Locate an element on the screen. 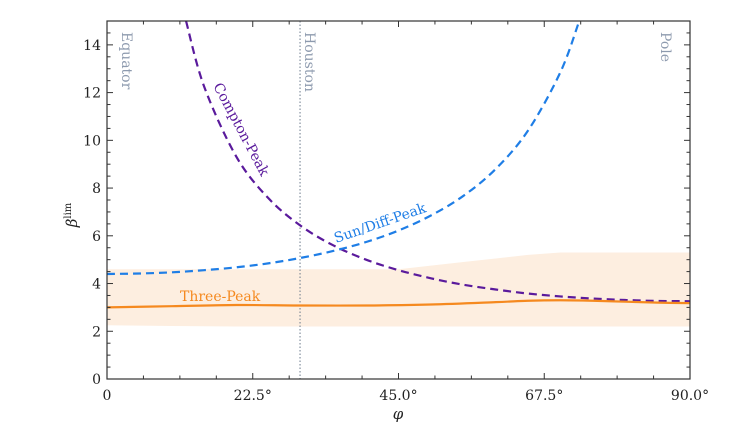 This screenshot has width=754, height=428. x-tick-label: 0 is located at coordinates (107, 396).